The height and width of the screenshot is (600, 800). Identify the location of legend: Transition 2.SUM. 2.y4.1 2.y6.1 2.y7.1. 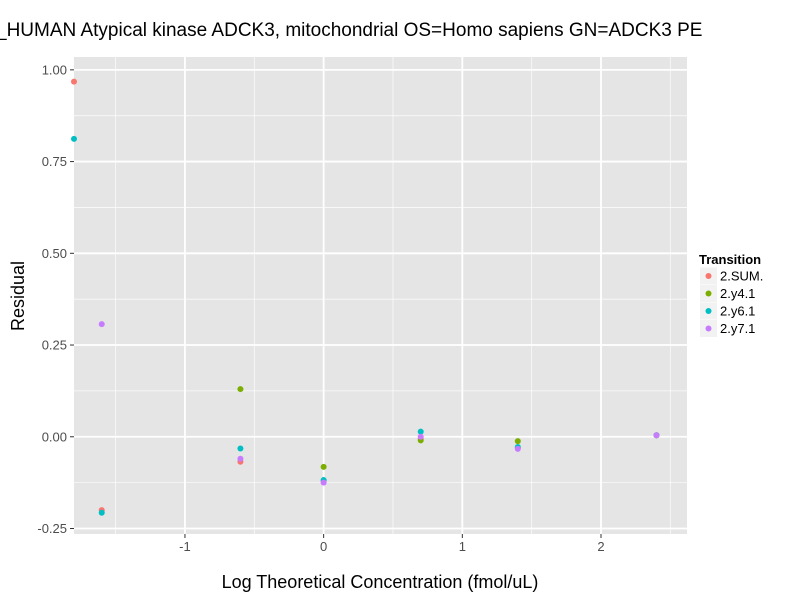
(731, 294).